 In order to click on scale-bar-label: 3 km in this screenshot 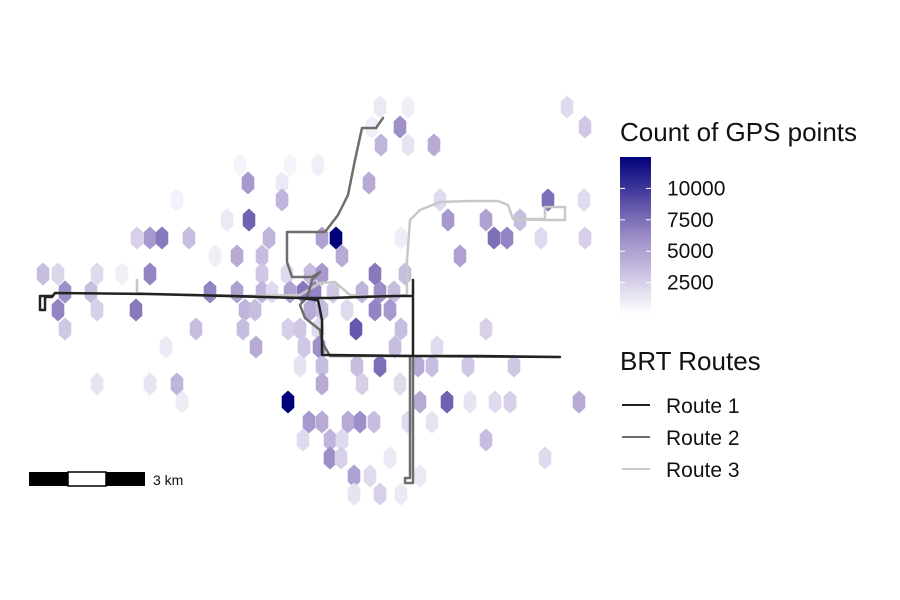, I will do `click(168, 480)`.